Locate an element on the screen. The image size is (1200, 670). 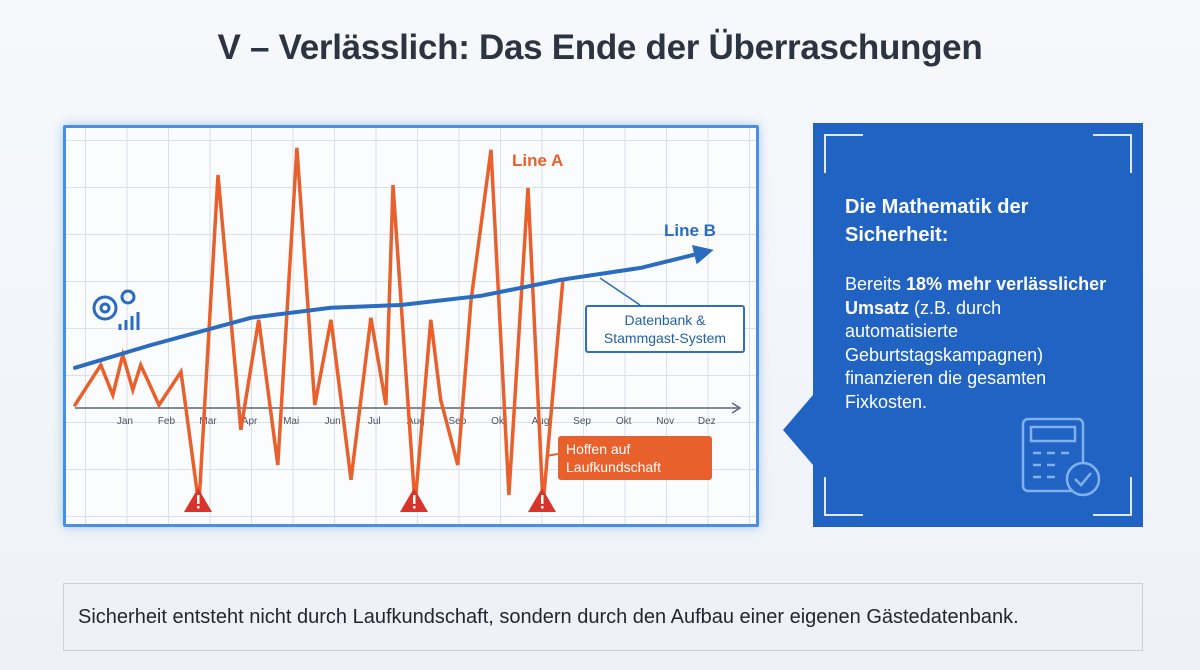
body-text: Bereits is located at coordinates (873, 284).